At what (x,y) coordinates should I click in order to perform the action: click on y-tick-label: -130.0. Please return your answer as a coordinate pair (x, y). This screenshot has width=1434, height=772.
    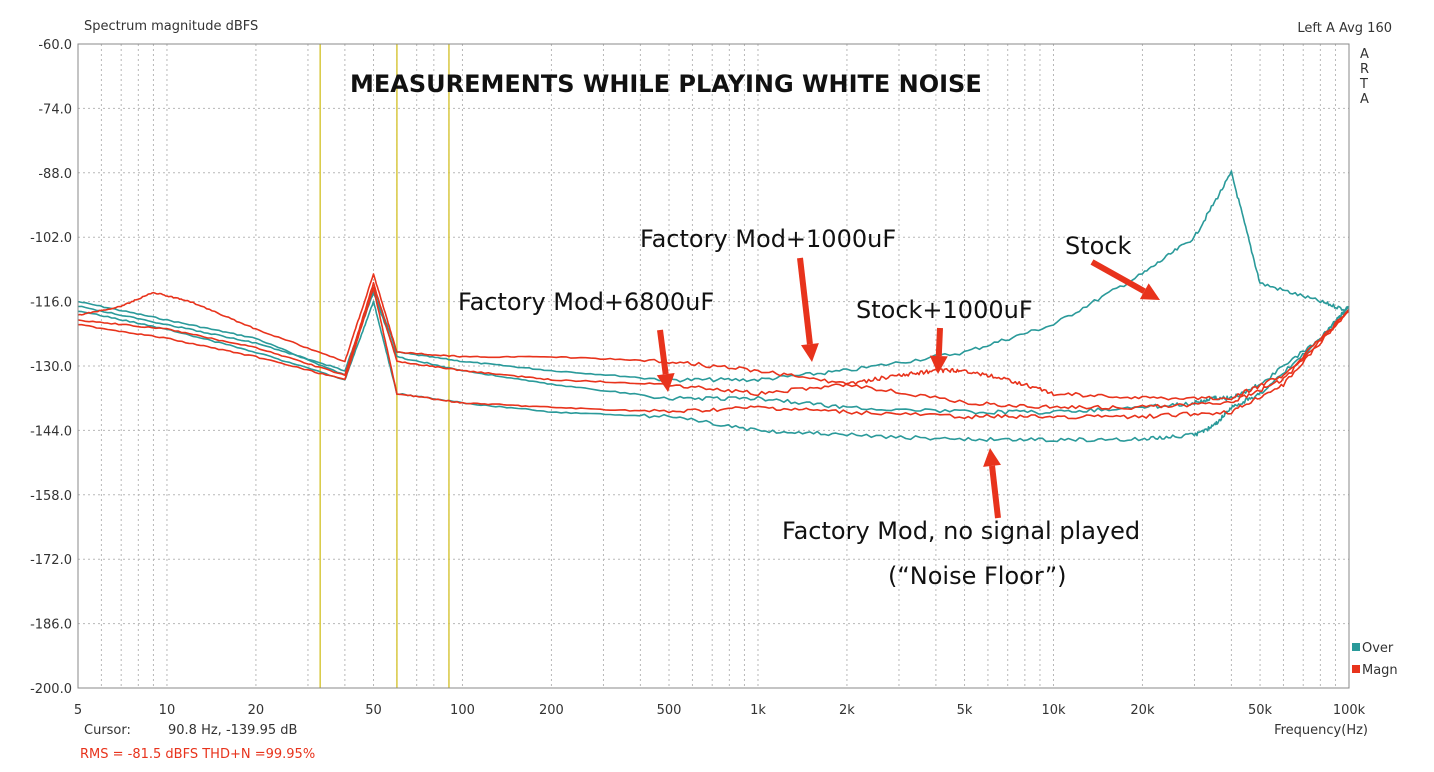
    Looking at the image, I should click on (51, 367).